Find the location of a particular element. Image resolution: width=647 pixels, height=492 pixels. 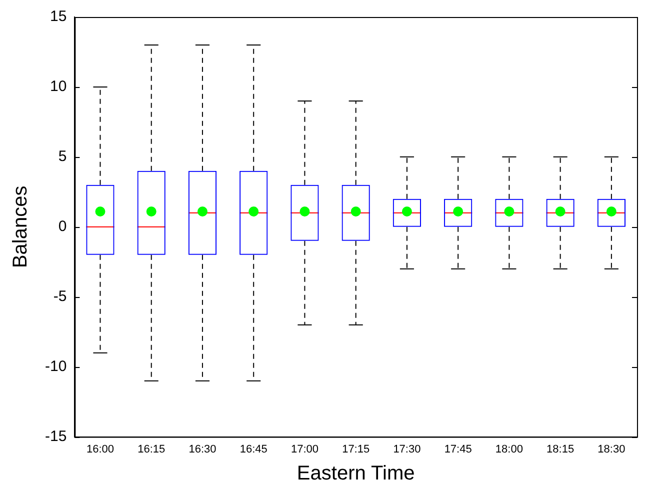

y-tick-label: -15 is located at coordinates (55, 436).